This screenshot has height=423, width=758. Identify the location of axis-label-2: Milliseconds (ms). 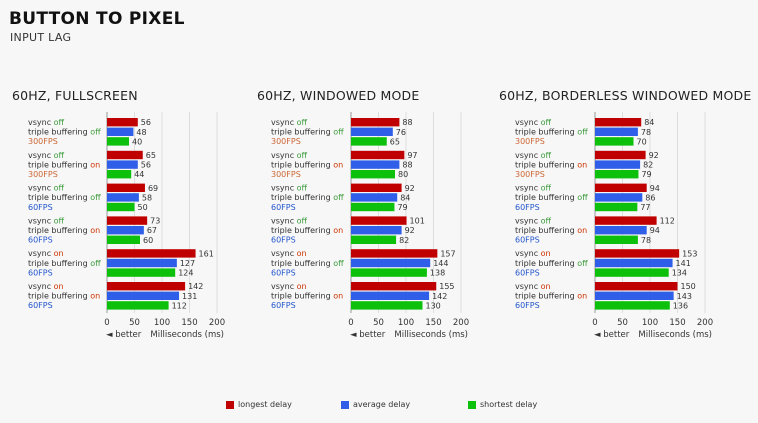
(675, 335).